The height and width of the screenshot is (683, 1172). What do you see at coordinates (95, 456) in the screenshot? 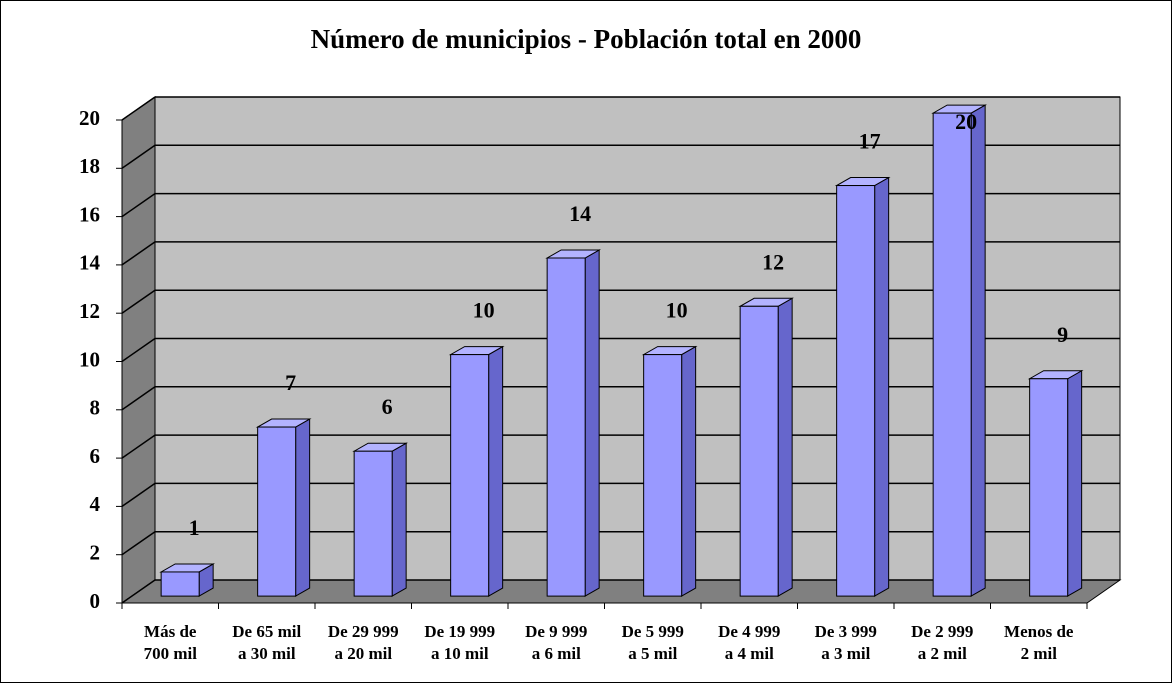
I see `y-tick-label: 6` at bounding box center [95, 456].